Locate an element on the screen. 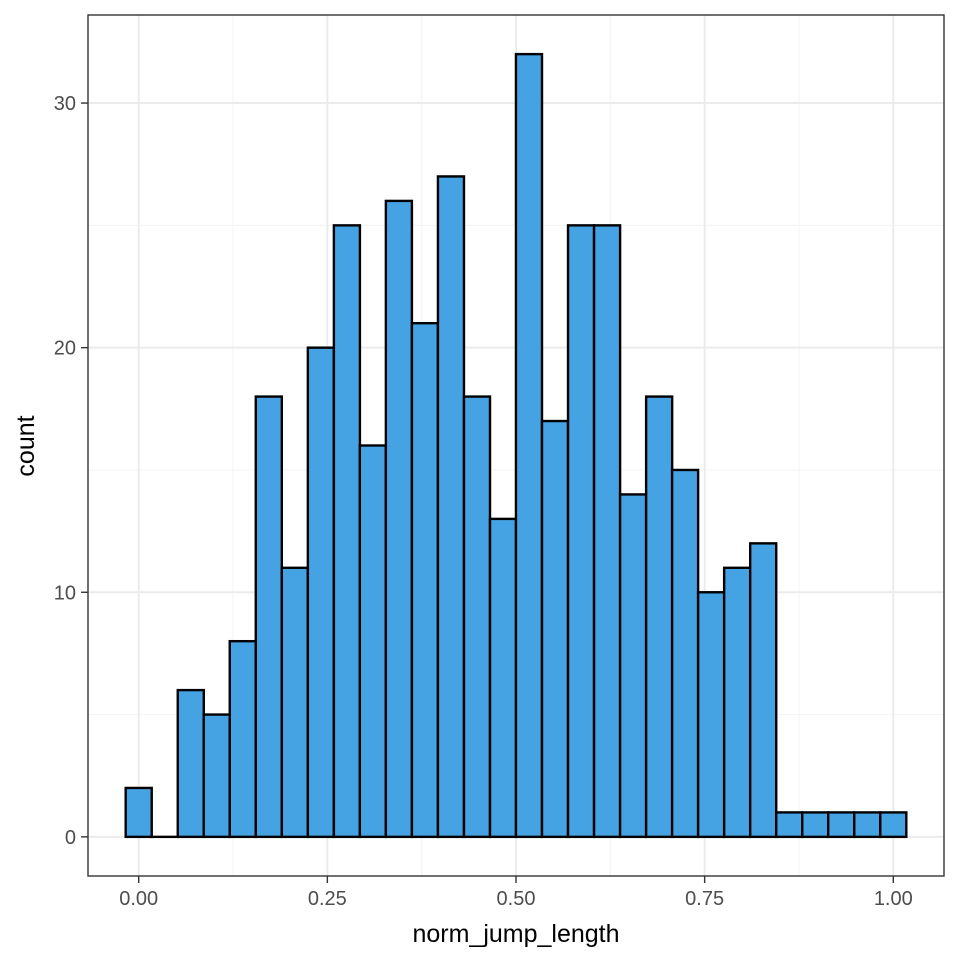 The image size is (960, 960). y-tick-label: 0 is located at coordinates (70, 838).